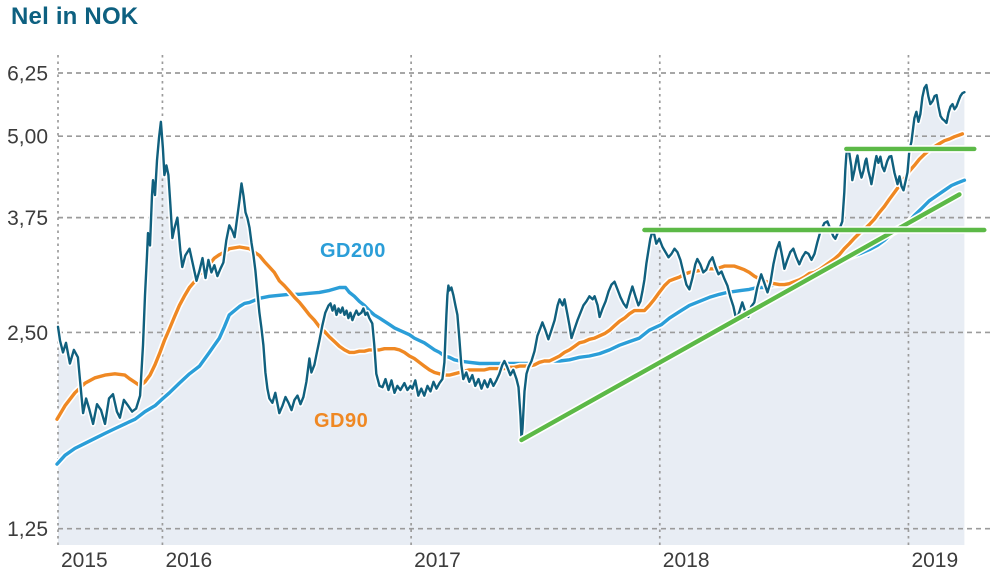 The height and width of the screenshot is (578, 1000). Describe the element at coordinates (27, 333) in the screenshot. I see `y-tick-label-2,50: 2,50` at that location.